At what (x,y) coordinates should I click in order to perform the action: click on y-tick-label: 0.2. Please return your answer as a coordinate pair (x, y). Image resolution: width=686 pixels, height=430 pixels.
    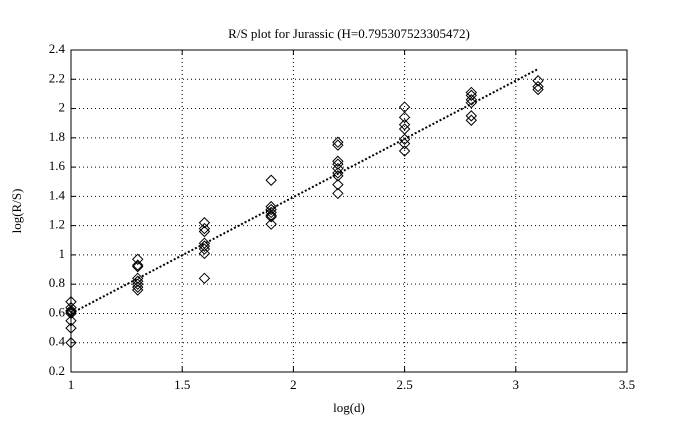
    Looking at the image, I should click on (57, 370).